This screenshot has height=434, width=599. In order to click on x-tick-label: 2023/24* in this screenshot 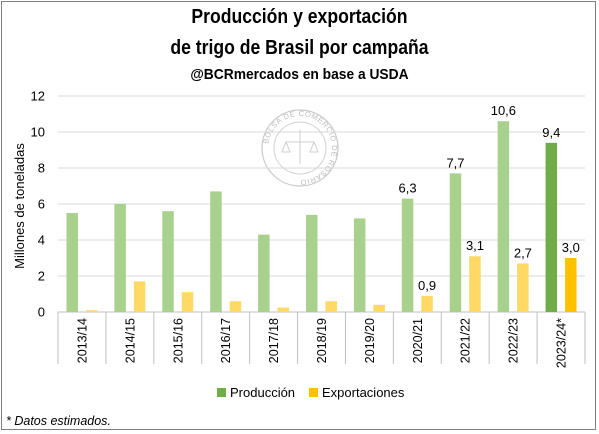, I will do `click(562, 343)`.